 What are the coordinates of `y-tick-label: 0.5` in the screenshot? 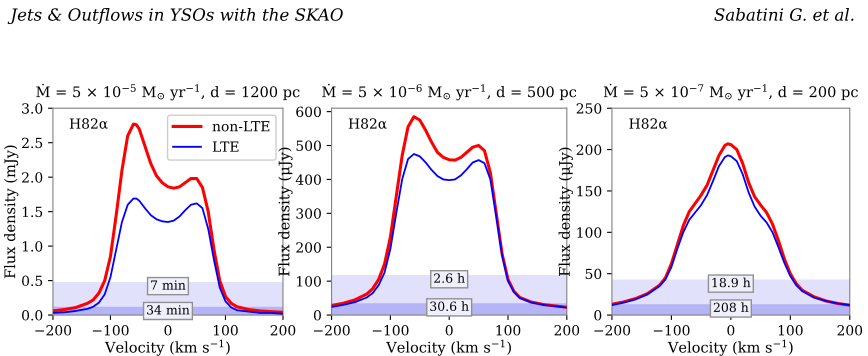 It's located at (32, 281).